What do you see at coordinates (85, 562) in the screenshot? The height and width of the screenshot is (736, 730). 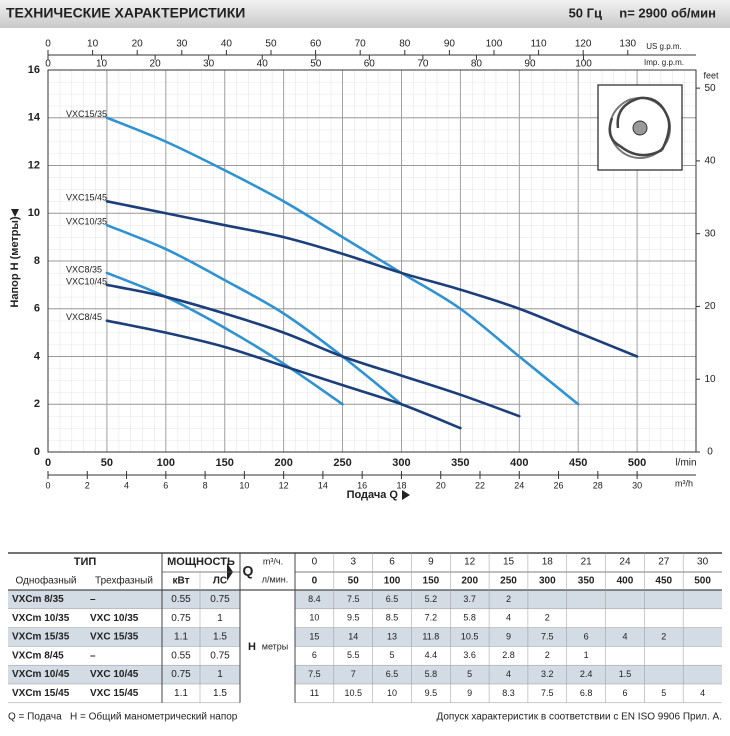 I see `table-text: ТИП` at bounding box center [85, 562].